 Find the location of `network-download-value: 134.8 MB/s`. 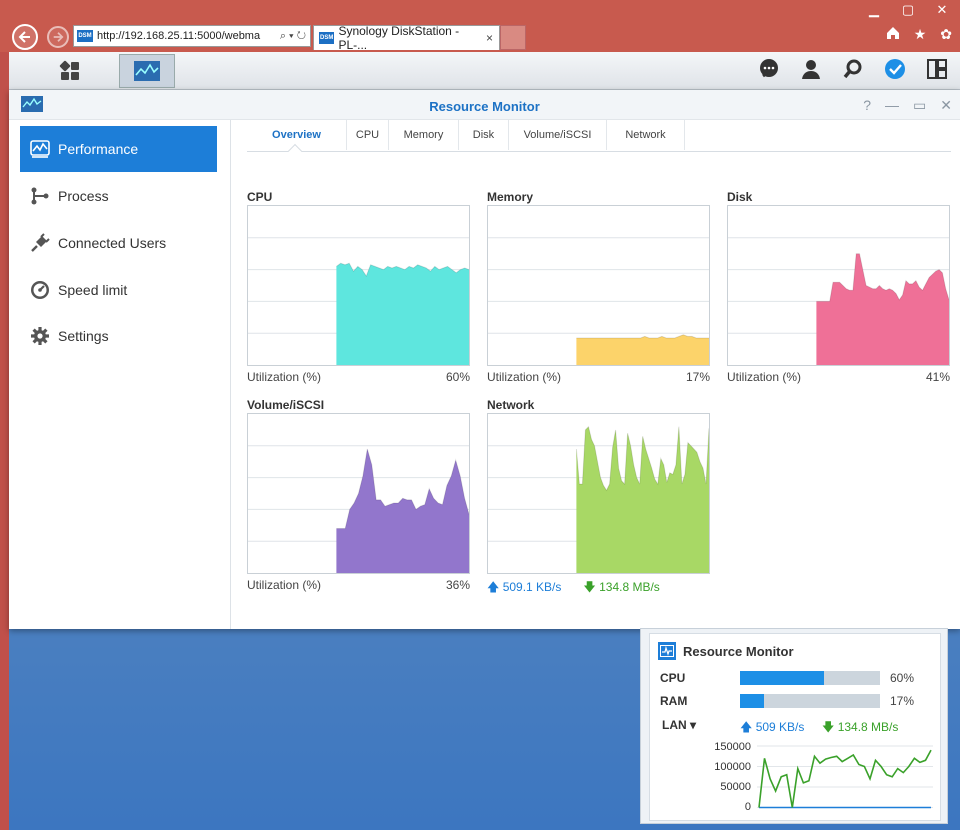

network-download-value: 134.8 MB/s is located at coordinates (629, 587).